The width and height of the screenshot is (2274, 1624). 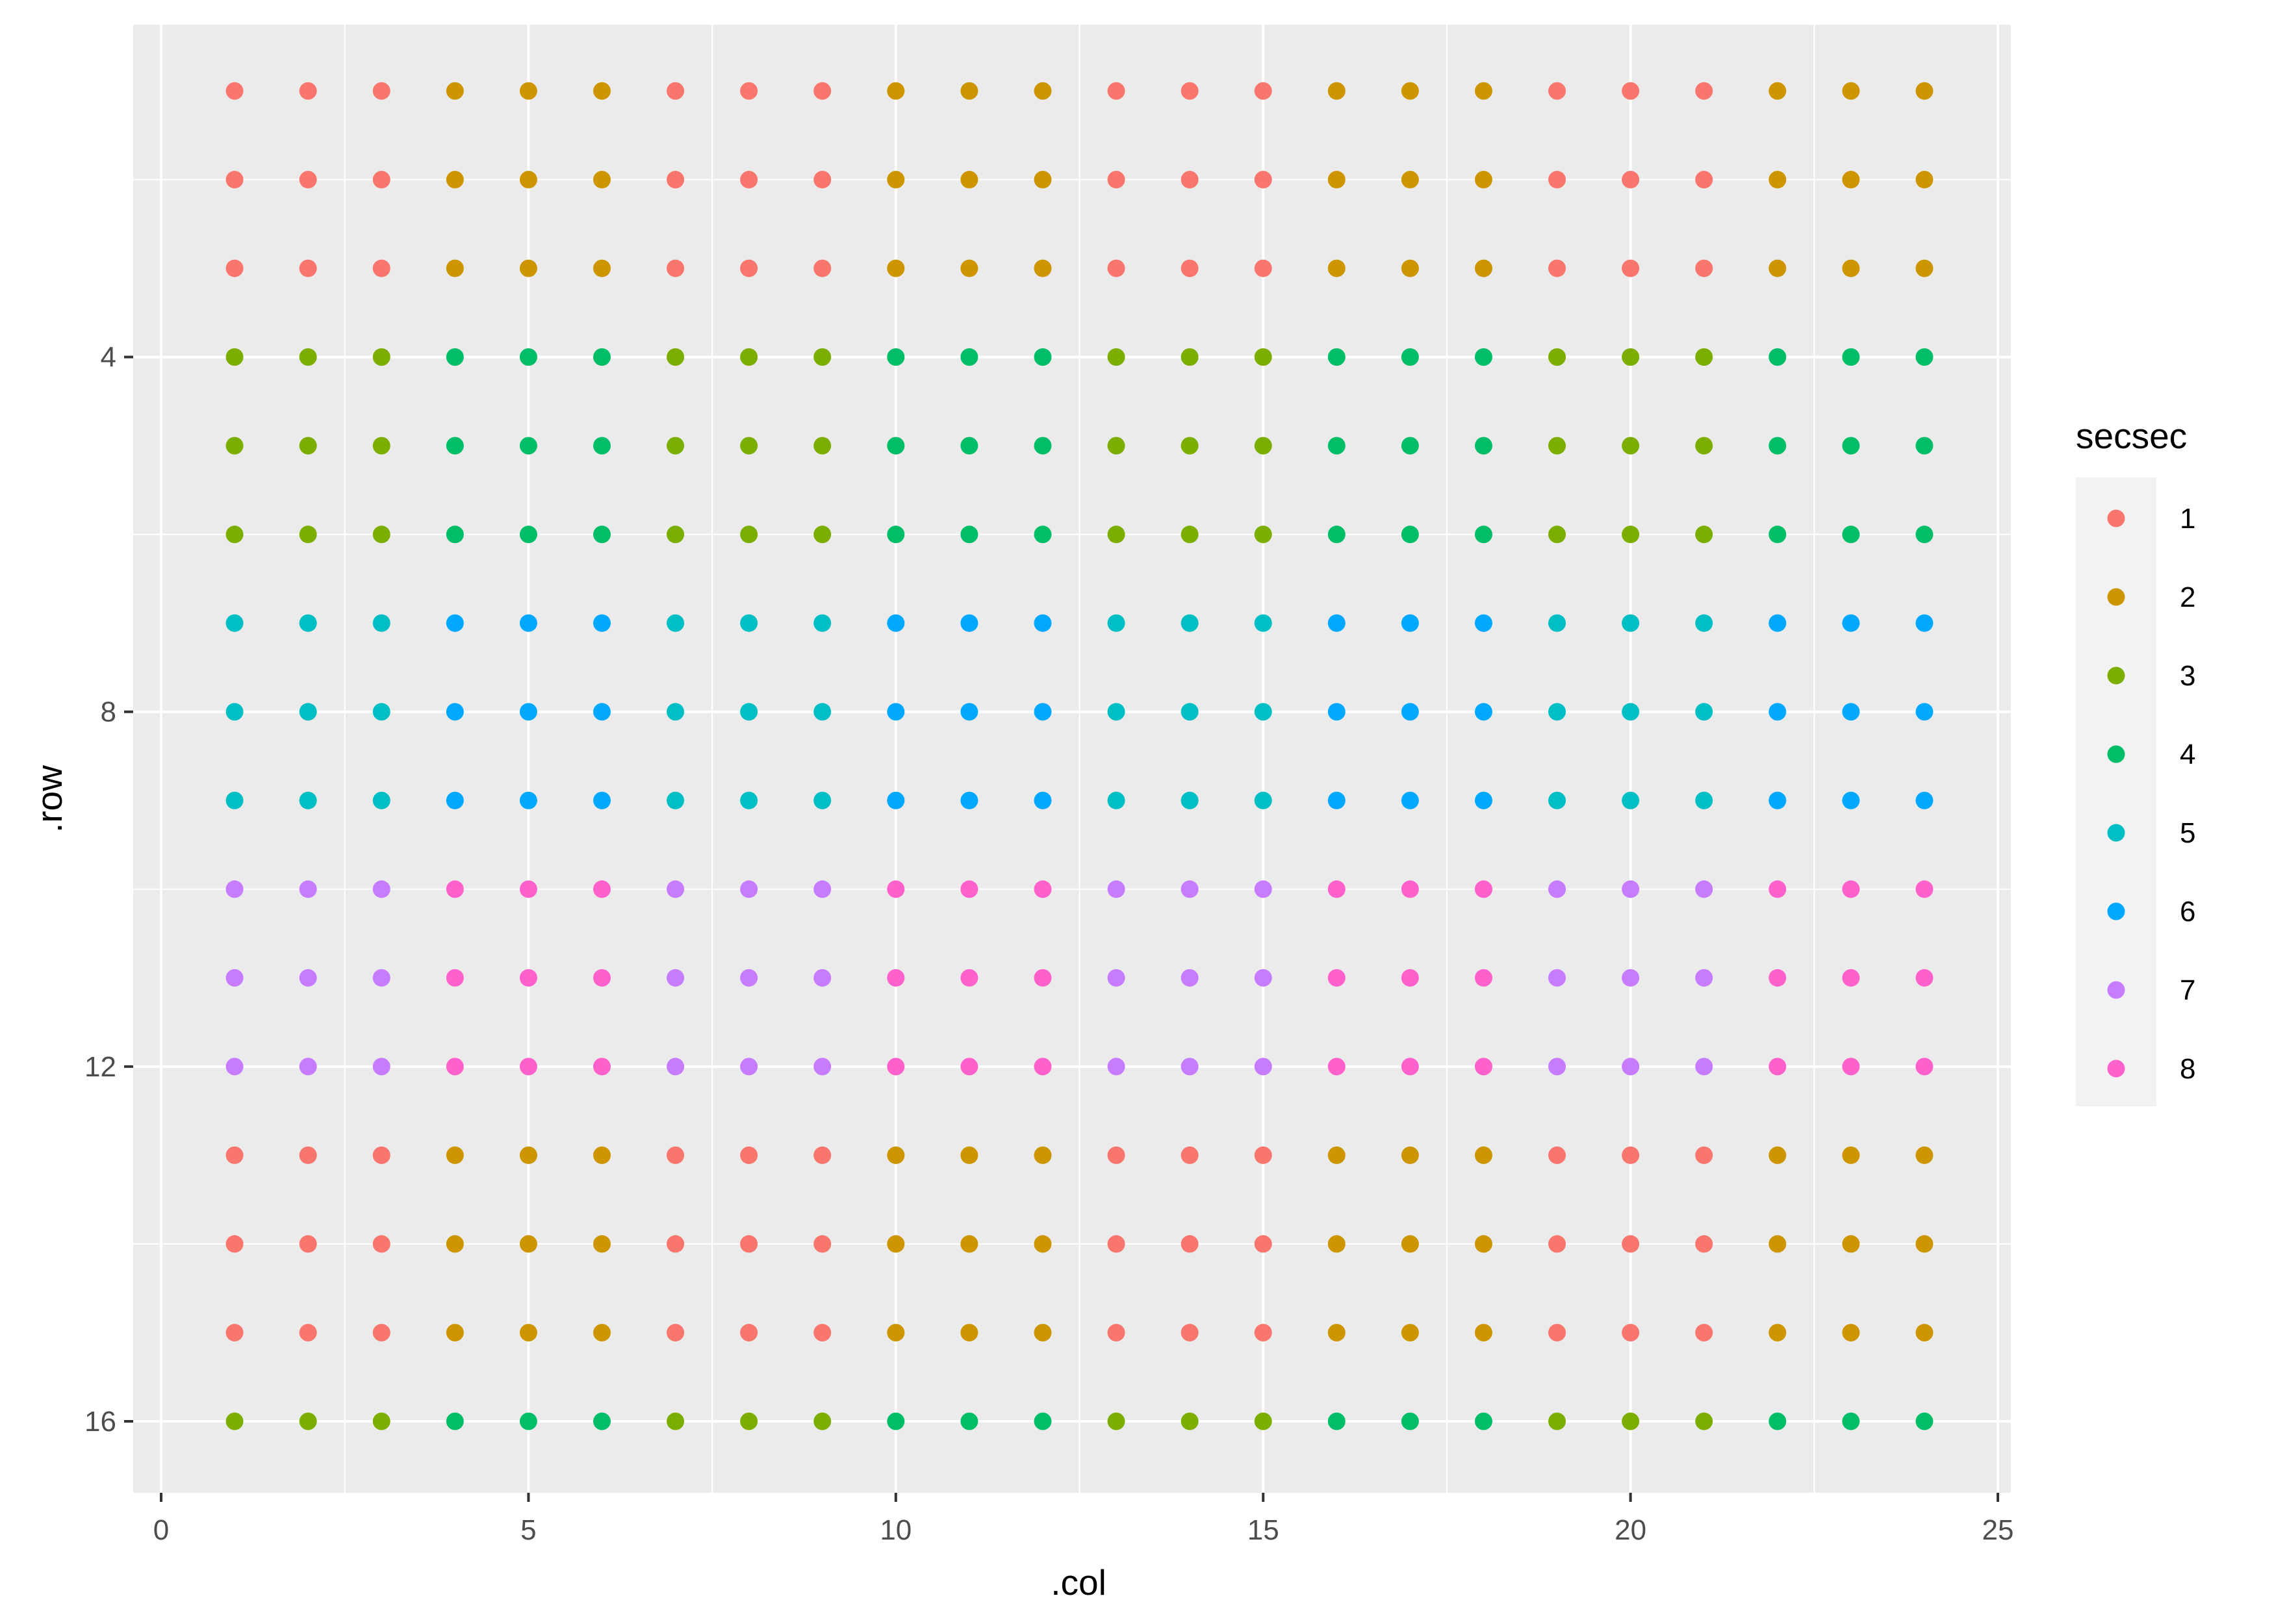 What do you see at coordinates (2187, 676) in the screenshot?
I see `legend-label: 3` at bounding box center [2187, 676].